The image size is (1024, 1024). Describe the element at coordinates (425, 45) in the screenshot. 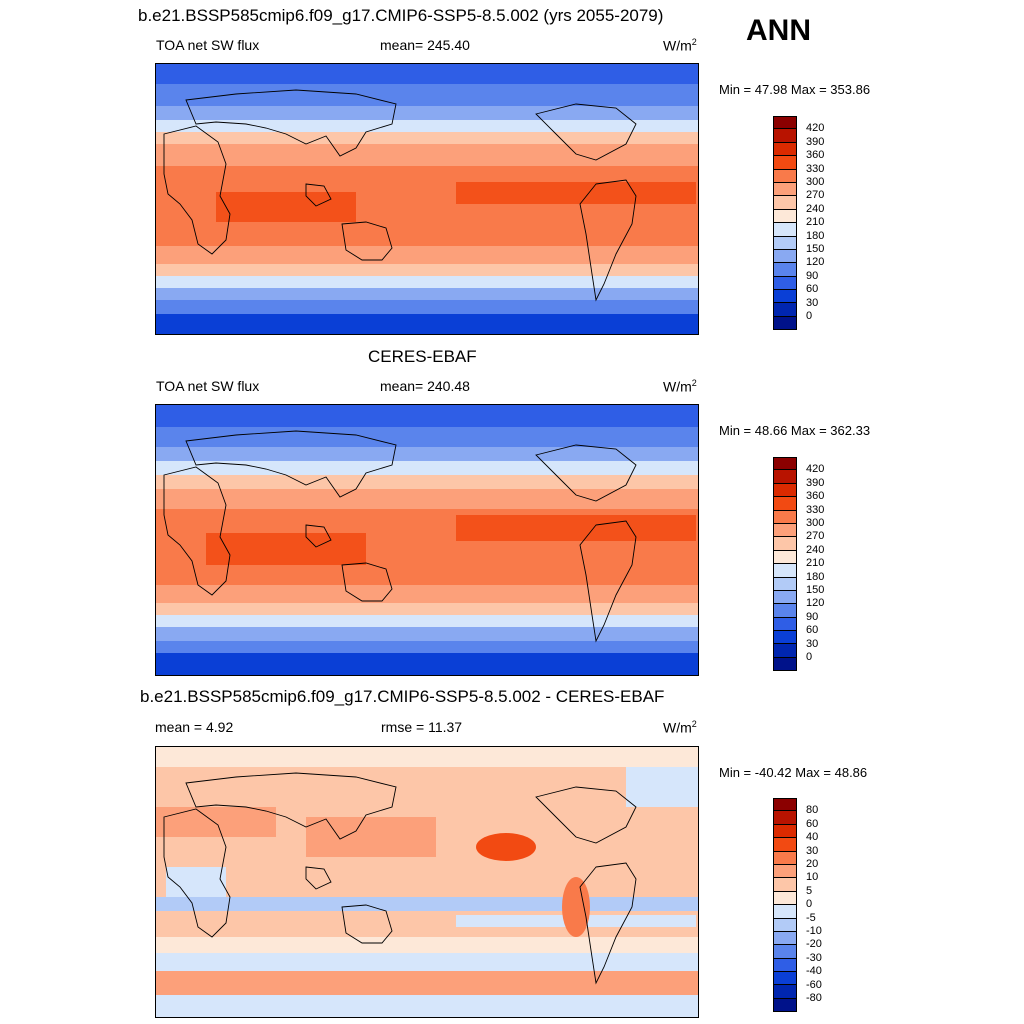

I see `panel1-mean: mean= 245.40` at that location.